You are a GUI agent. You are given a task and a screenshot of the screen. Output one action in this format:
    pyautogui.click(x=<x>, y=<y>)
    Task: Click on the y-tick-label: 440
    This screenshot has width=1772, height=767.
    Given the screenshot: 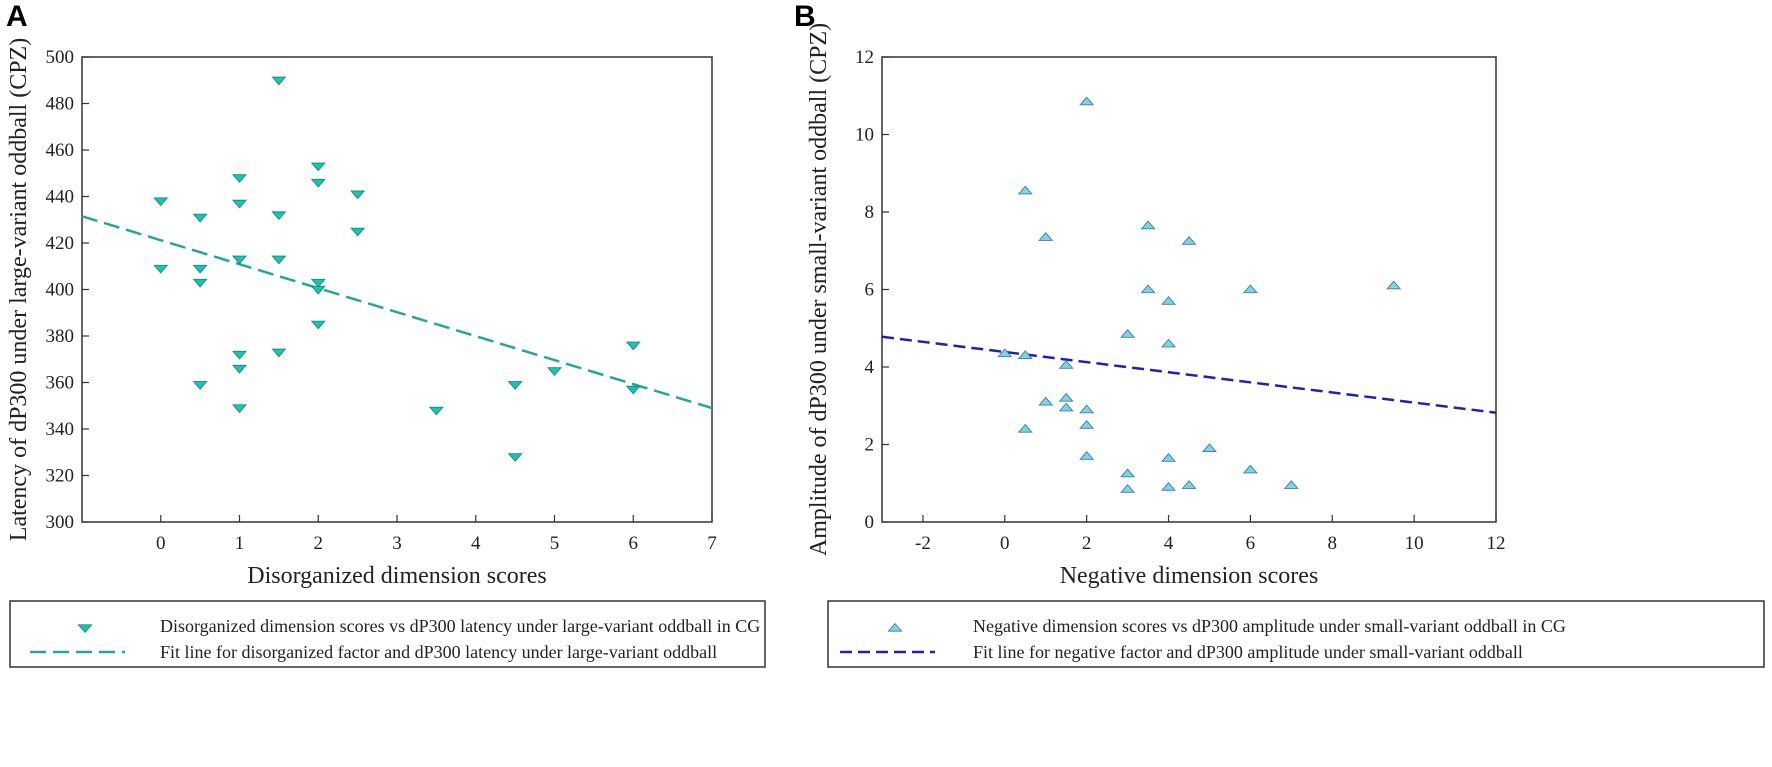 What is the action you would take?
    pyautogui.click(x=60, y=197)
    